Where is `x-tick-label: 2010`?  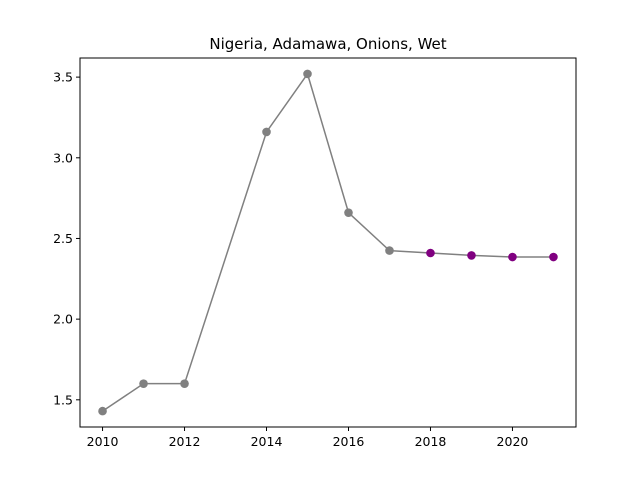
x-tick-label: 2010 is located at coordinates (103, 441).